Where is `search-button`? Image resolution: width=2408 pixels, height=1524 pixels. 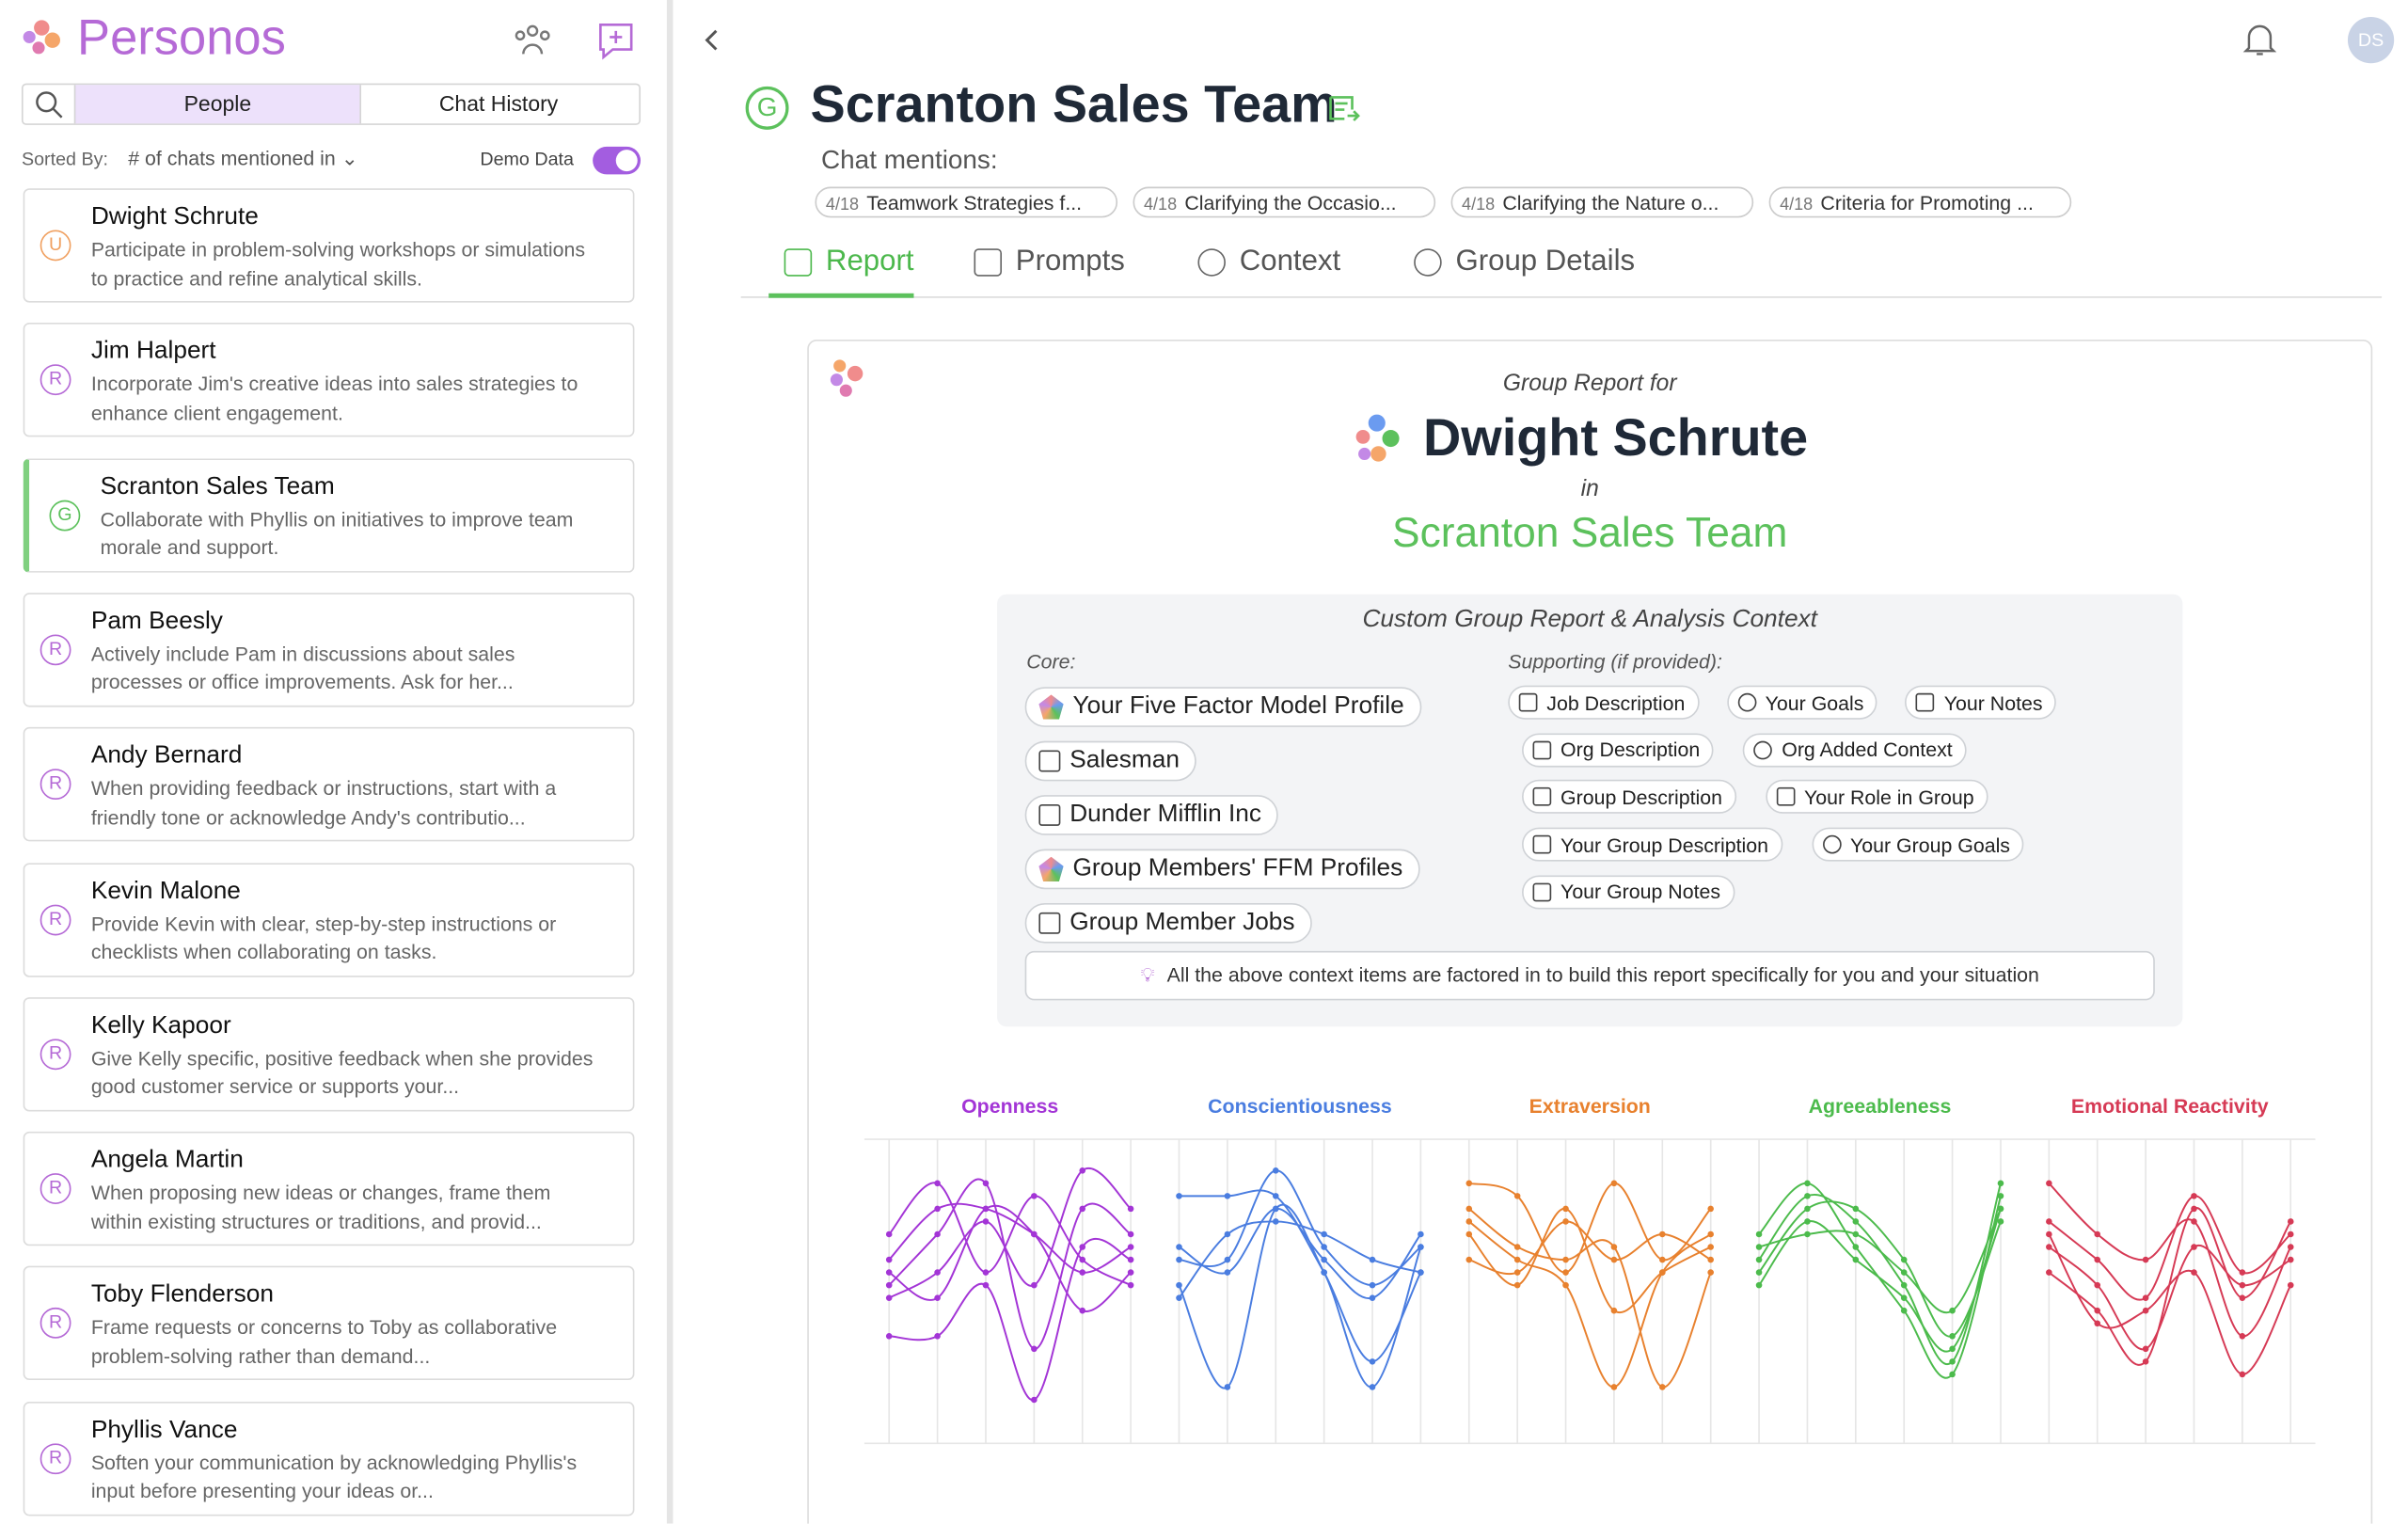
search-button is located at coordinates (50, 105).